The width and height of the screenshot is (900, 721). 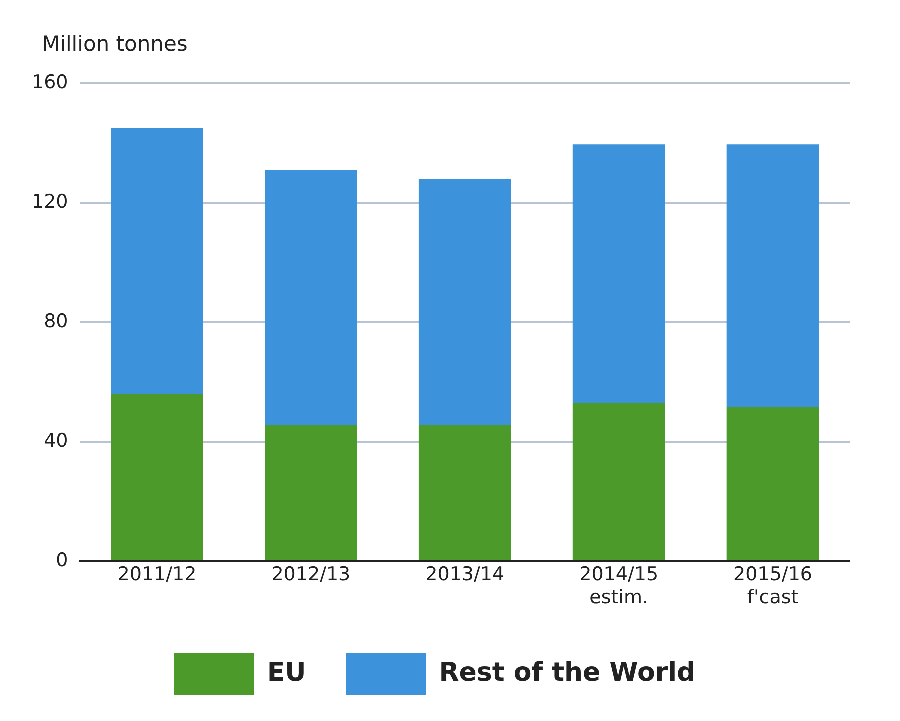 I want to click on y-tick-label: 120, so click(x=50, y=201).